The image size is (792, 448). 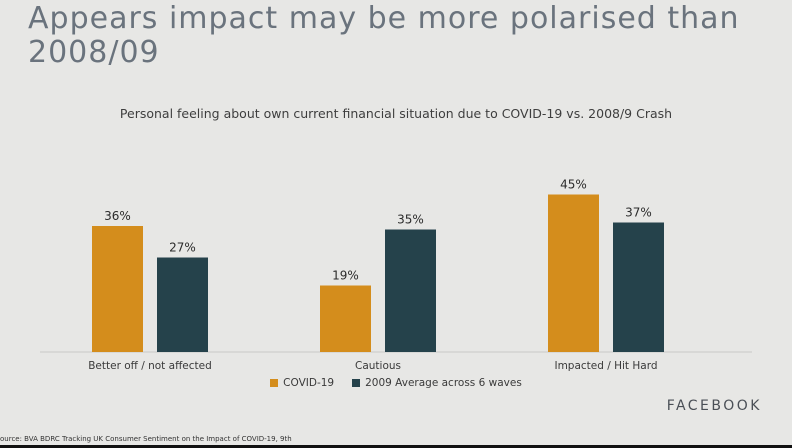 I want to click on data-label-2009-average-0: 27%, so click(x=182, y=248).